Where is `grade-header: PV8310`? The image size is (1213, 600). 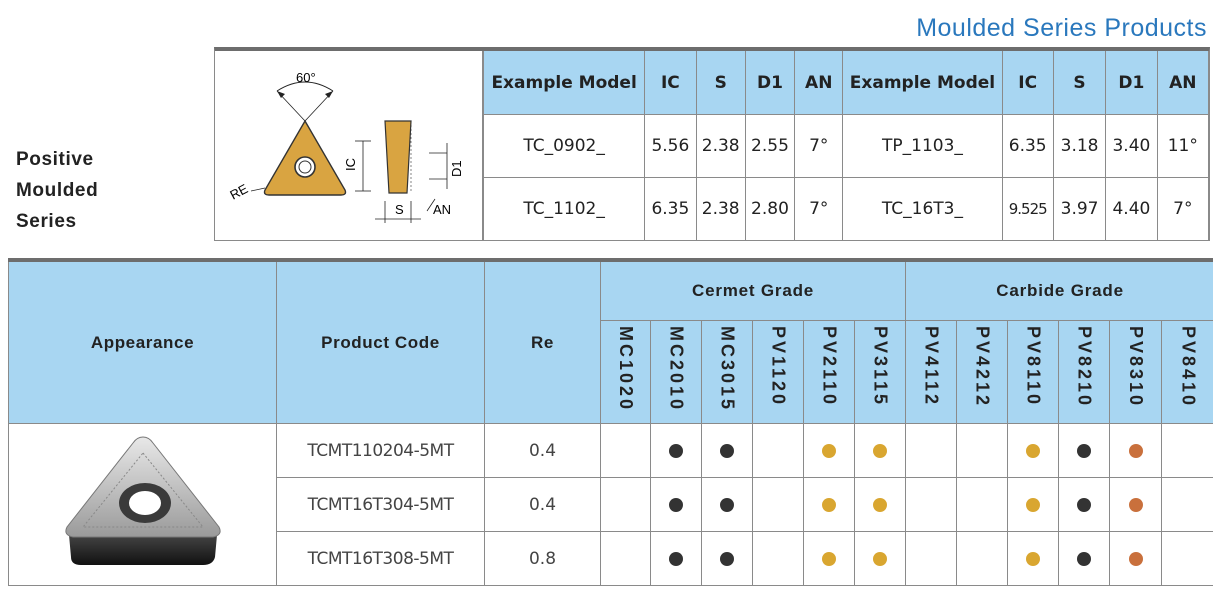
grade-header: PV8310 is located at coordinates (1136, 372).